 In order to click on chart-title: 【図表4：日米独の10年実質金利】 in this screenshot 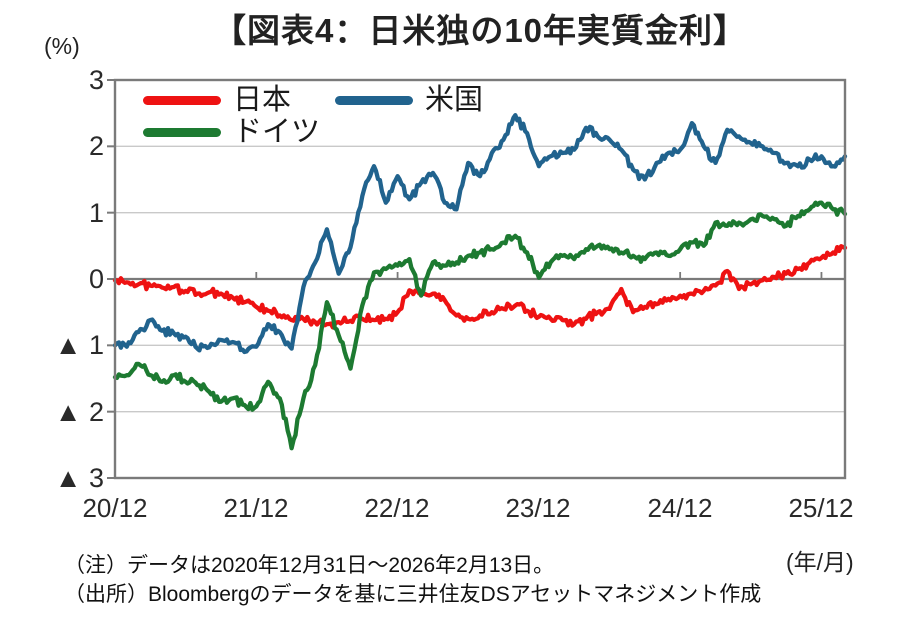, I will do `click(480, 30)`.